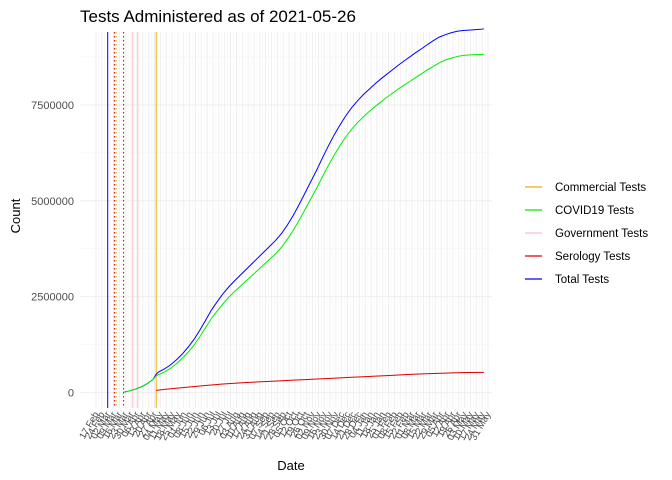  What do you see at coordinates (52, 250) in the screenshot?
I see `y-axis-ticks: 0 2500000 5000000 7500000` at bounding box center [52, 250].